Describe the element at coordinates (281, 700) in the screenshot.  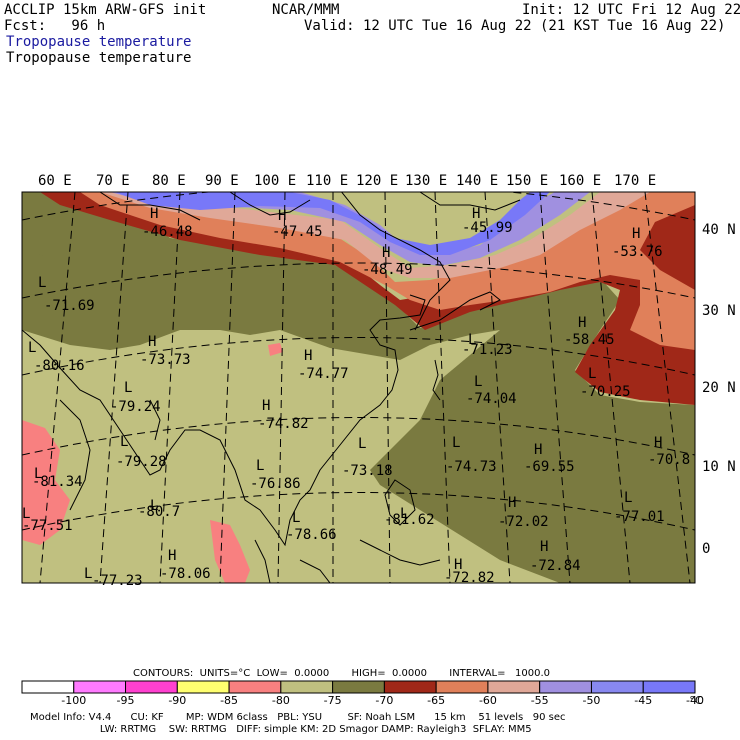
I see `colorbar-label: -80` at that location.